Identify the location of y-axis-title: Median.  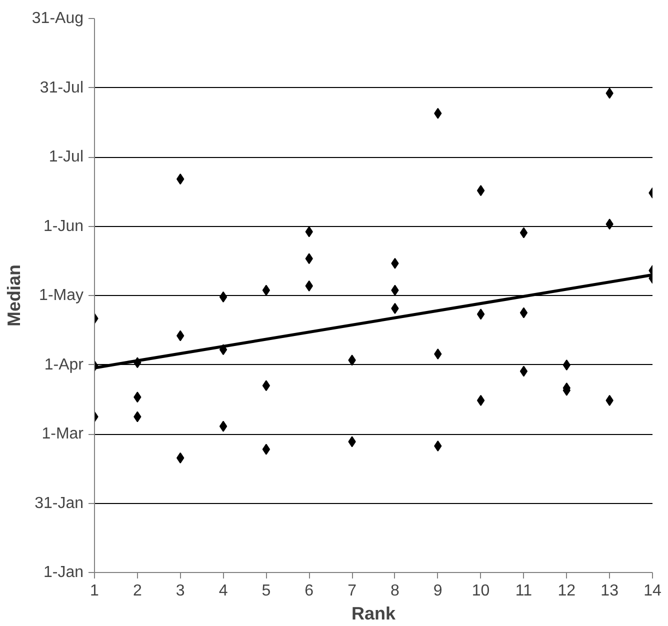
(14, 295).